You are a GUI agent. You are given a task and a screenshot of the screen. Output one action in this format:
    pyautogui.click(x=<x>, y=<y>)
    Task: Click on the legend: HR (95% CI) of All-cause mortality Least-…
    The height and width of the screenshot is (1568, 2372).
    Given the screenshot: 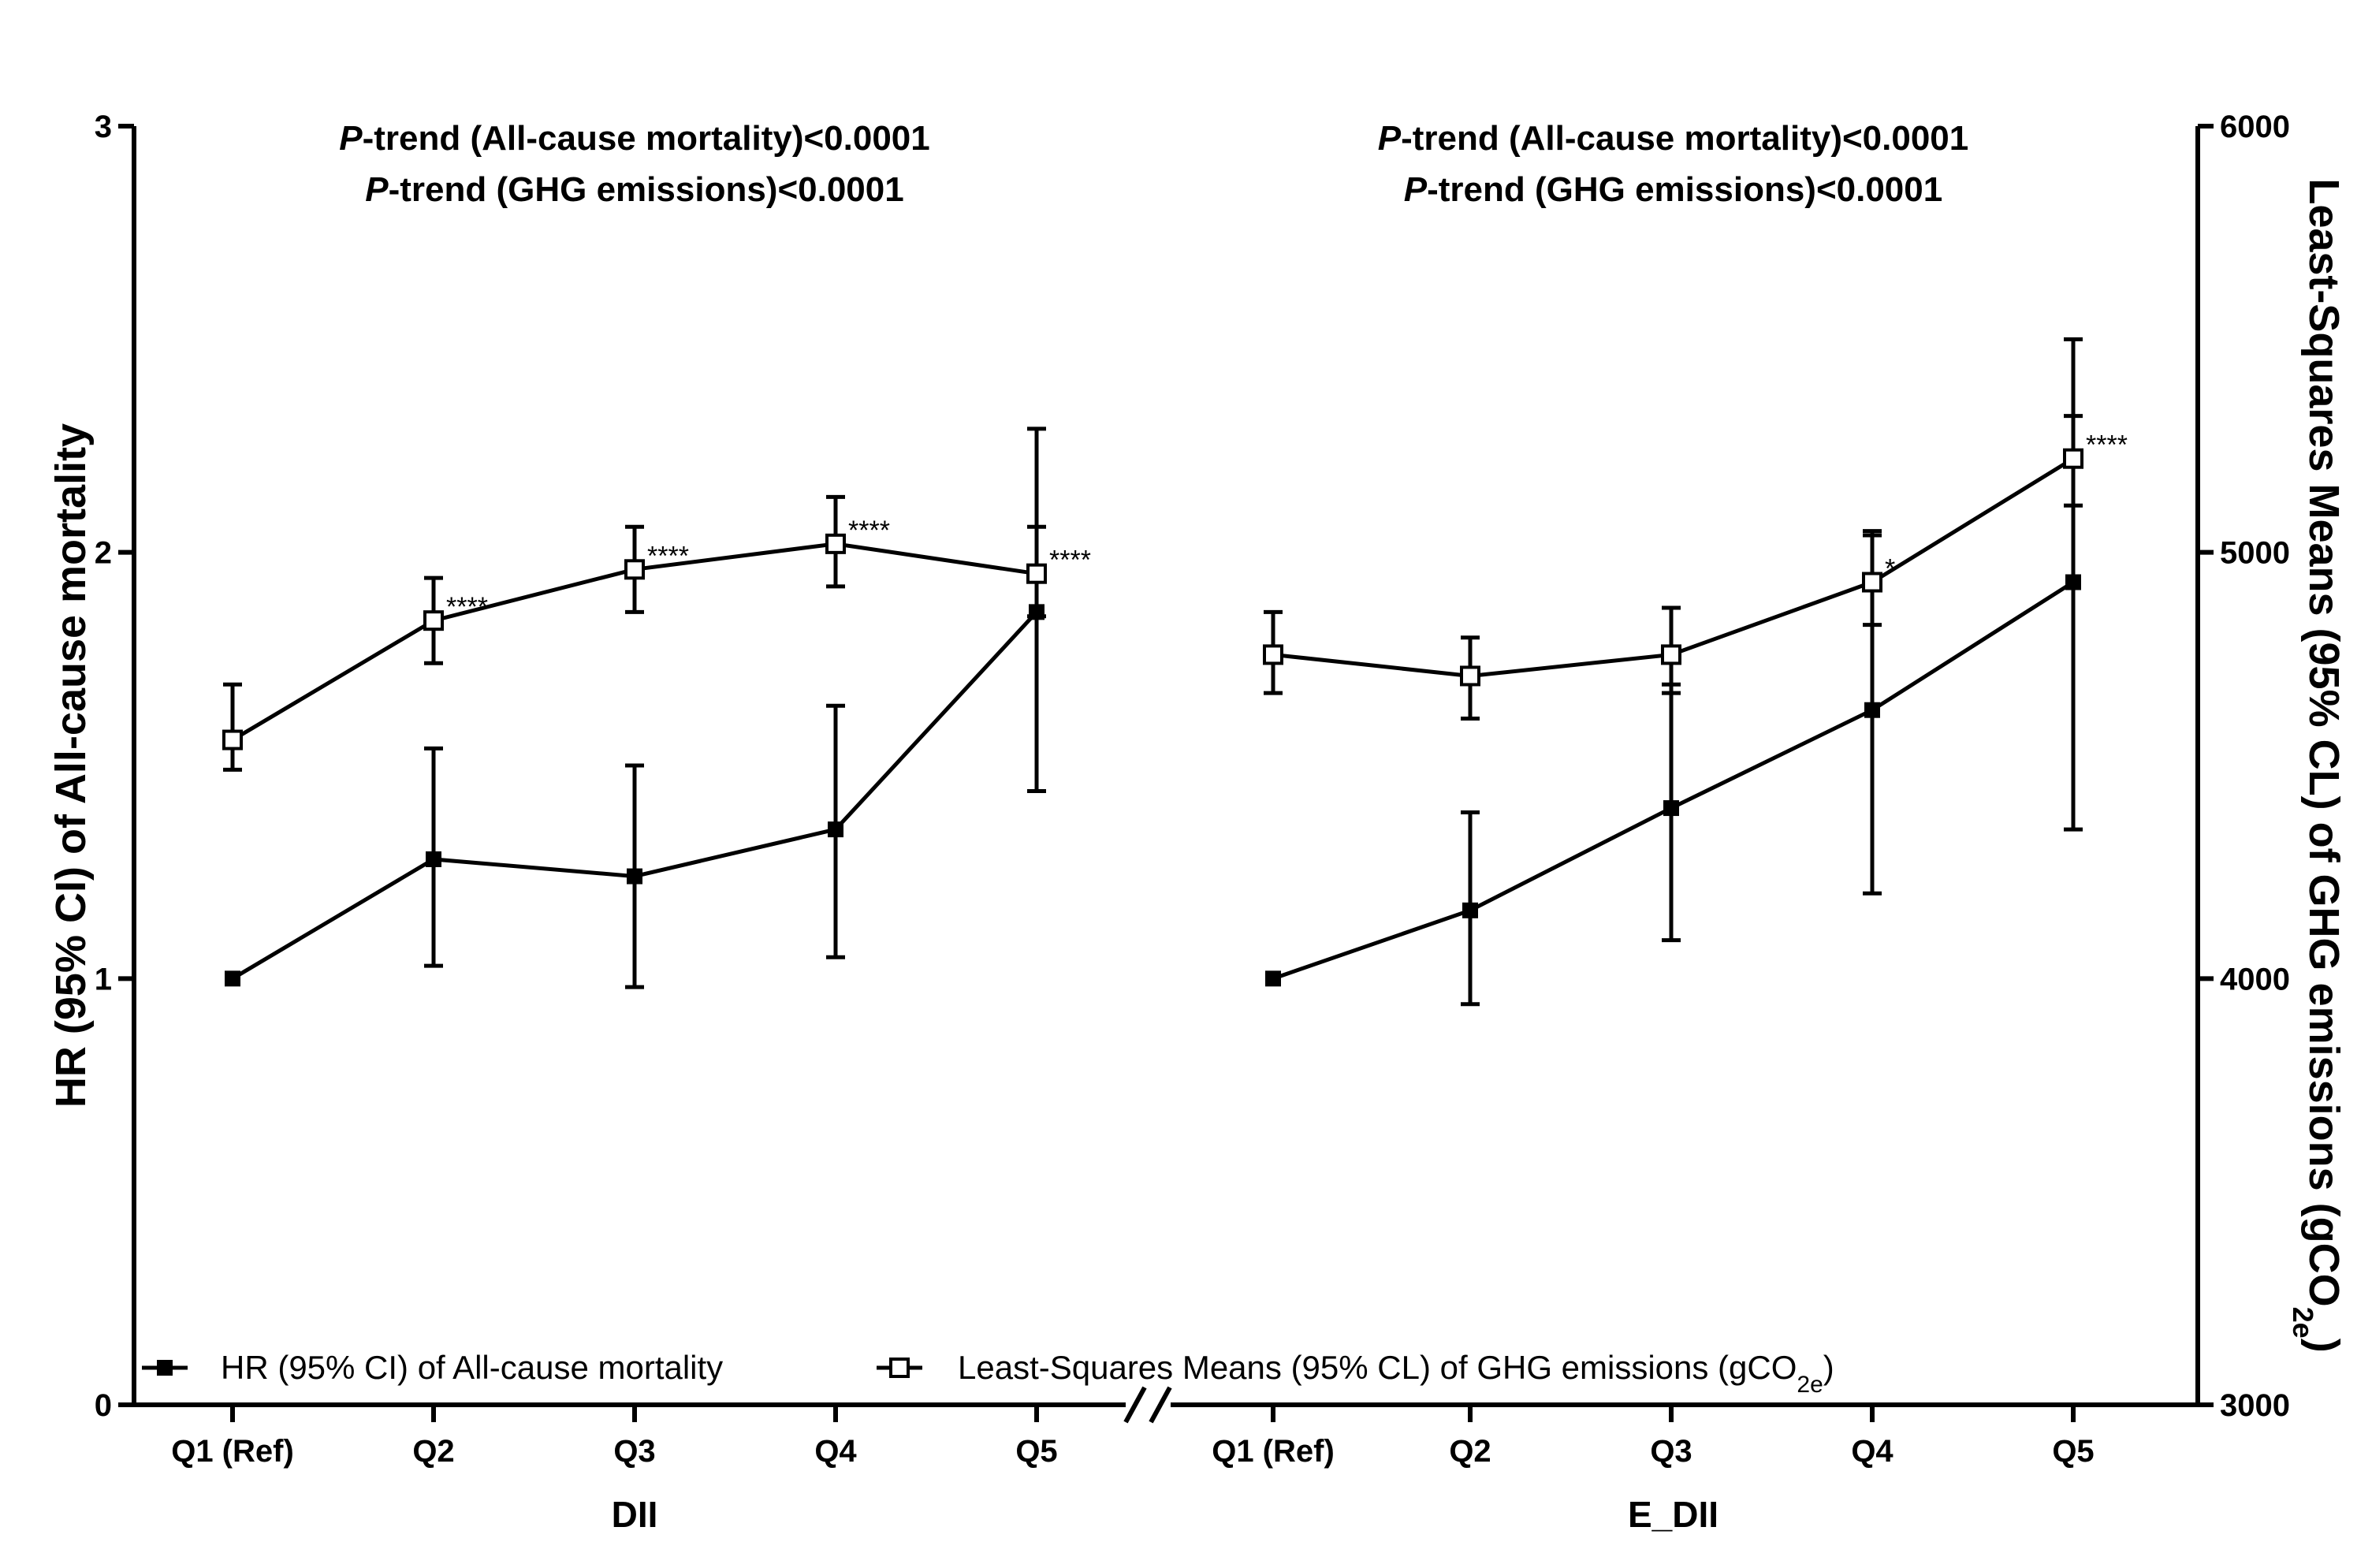 What is the action you would take?
    pyautogui.click(x=988, y=1373)
    